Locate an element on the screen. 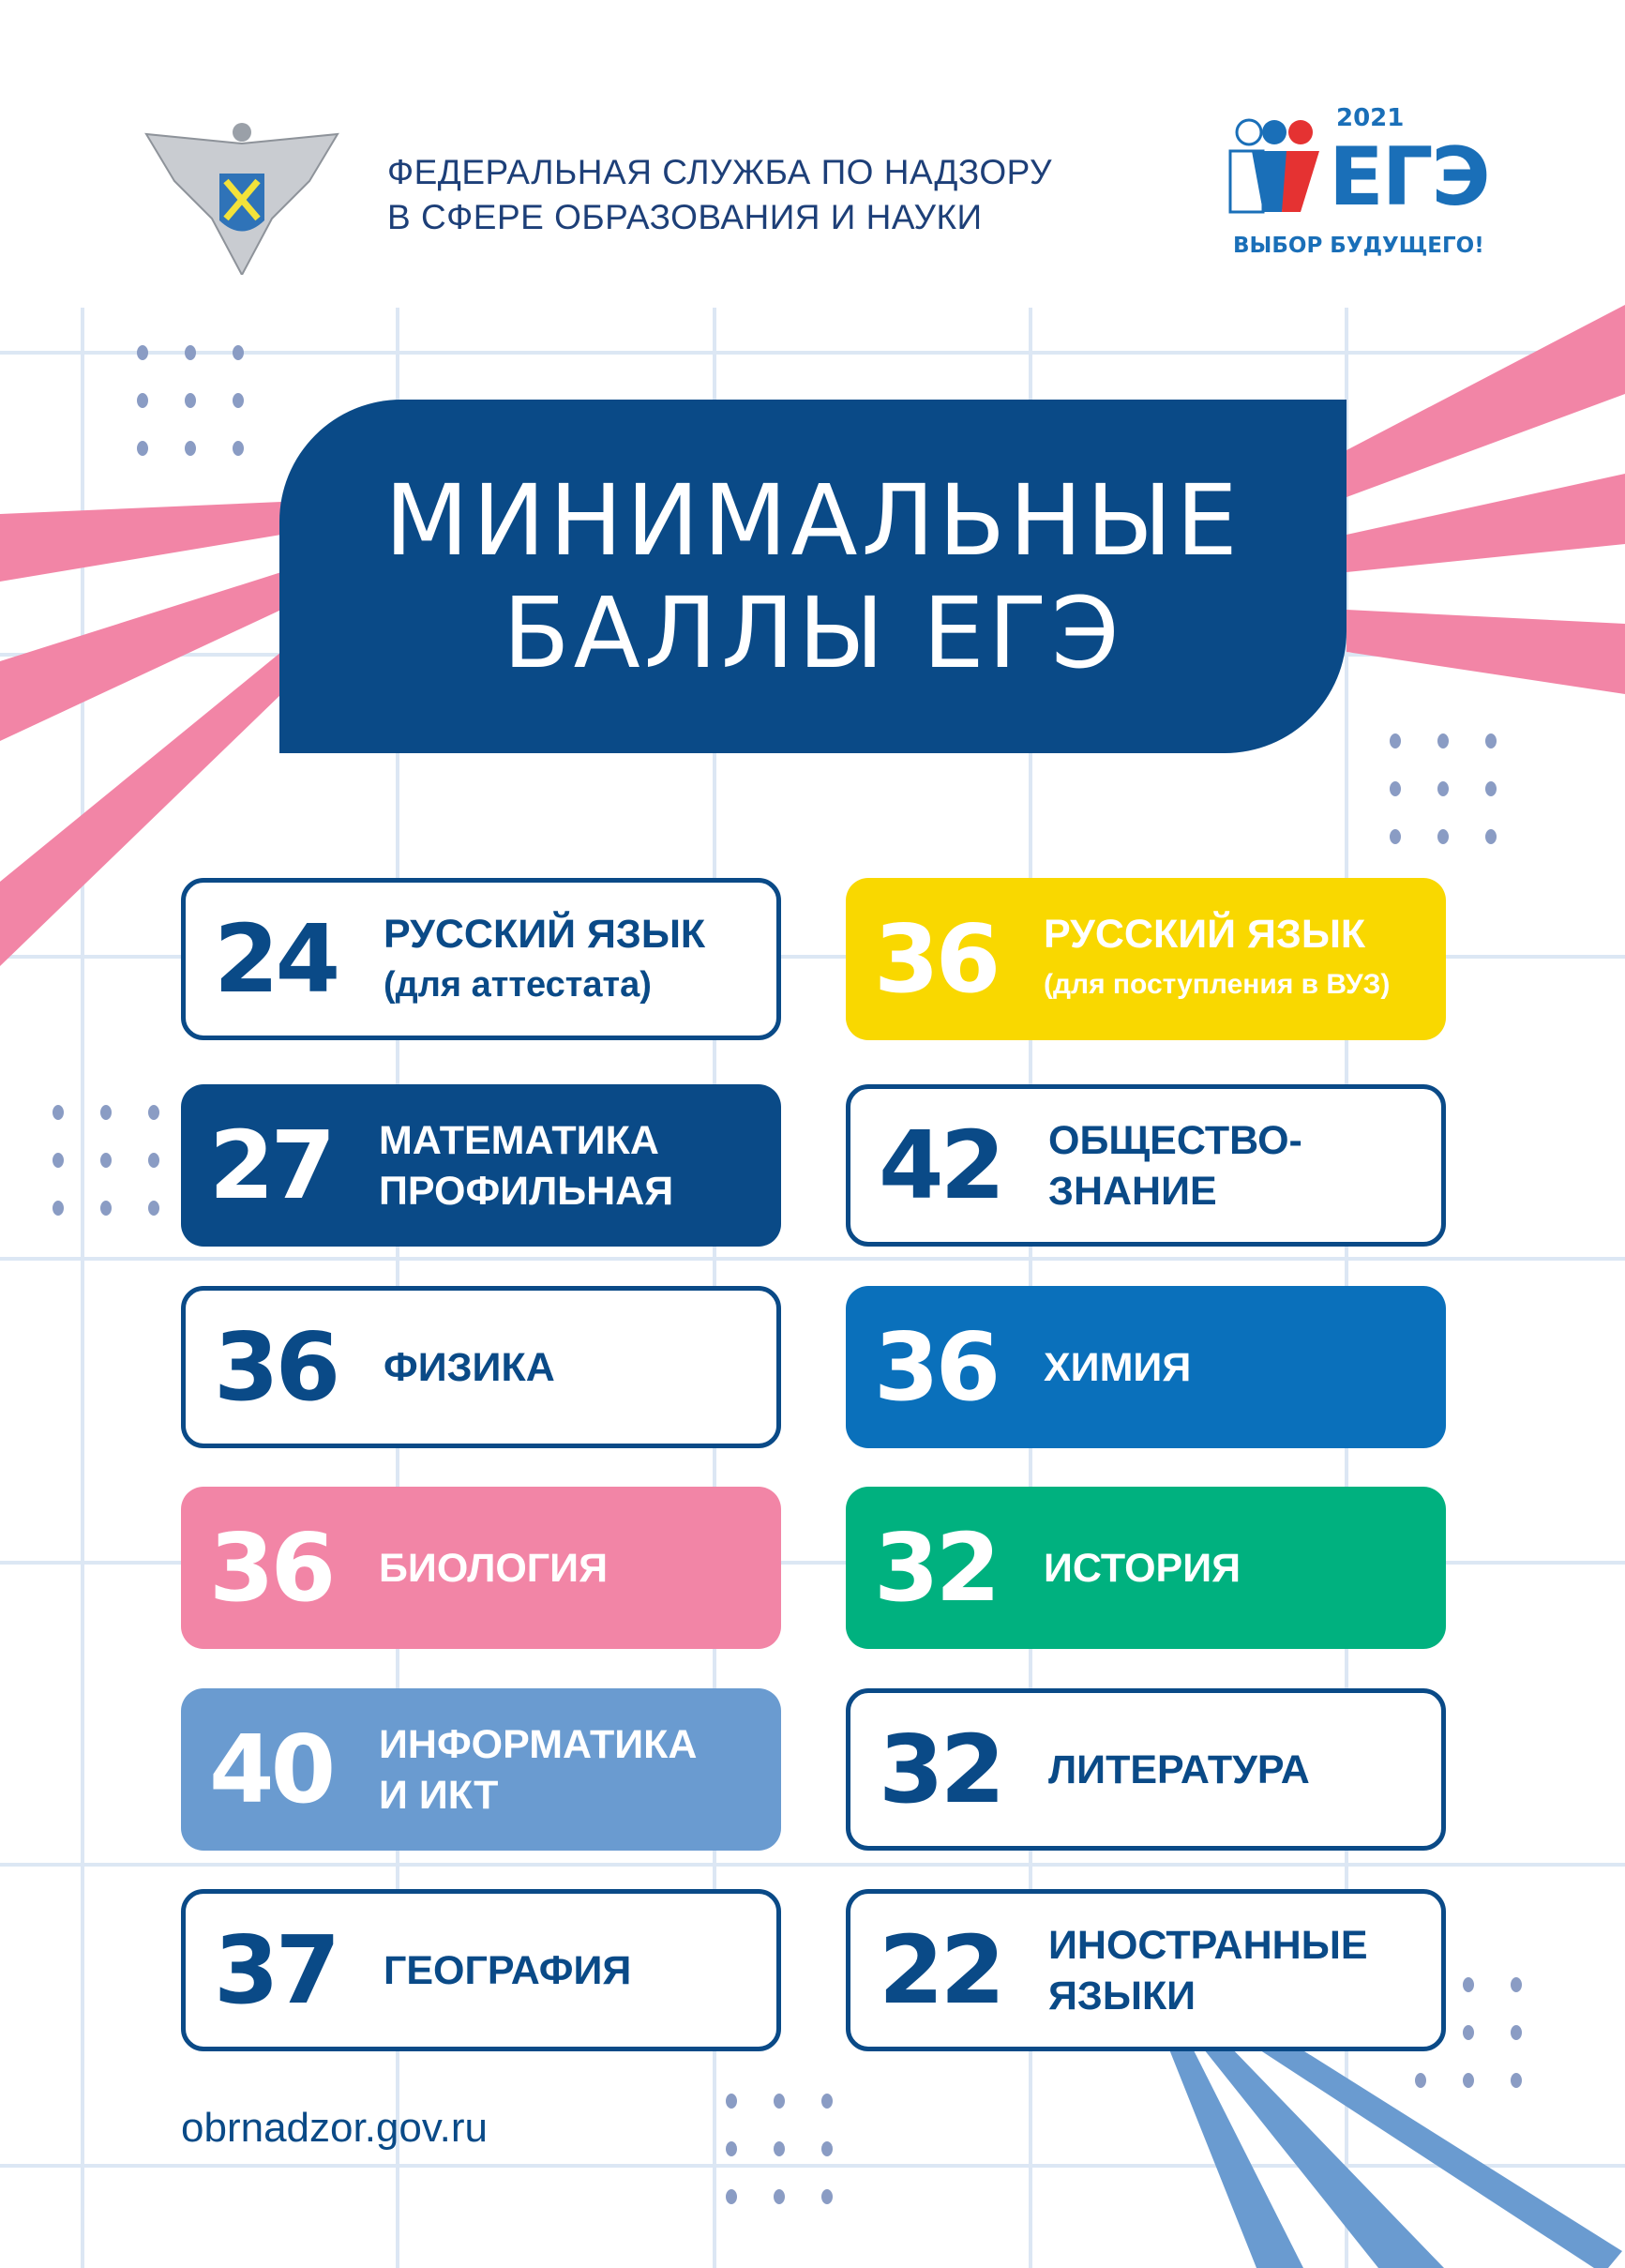 Image resolution: width=1625 pixels, height=2268 pixels. subject-card: 37 ГЕОГРАФИЯ is located at coordinates (481, 1970).